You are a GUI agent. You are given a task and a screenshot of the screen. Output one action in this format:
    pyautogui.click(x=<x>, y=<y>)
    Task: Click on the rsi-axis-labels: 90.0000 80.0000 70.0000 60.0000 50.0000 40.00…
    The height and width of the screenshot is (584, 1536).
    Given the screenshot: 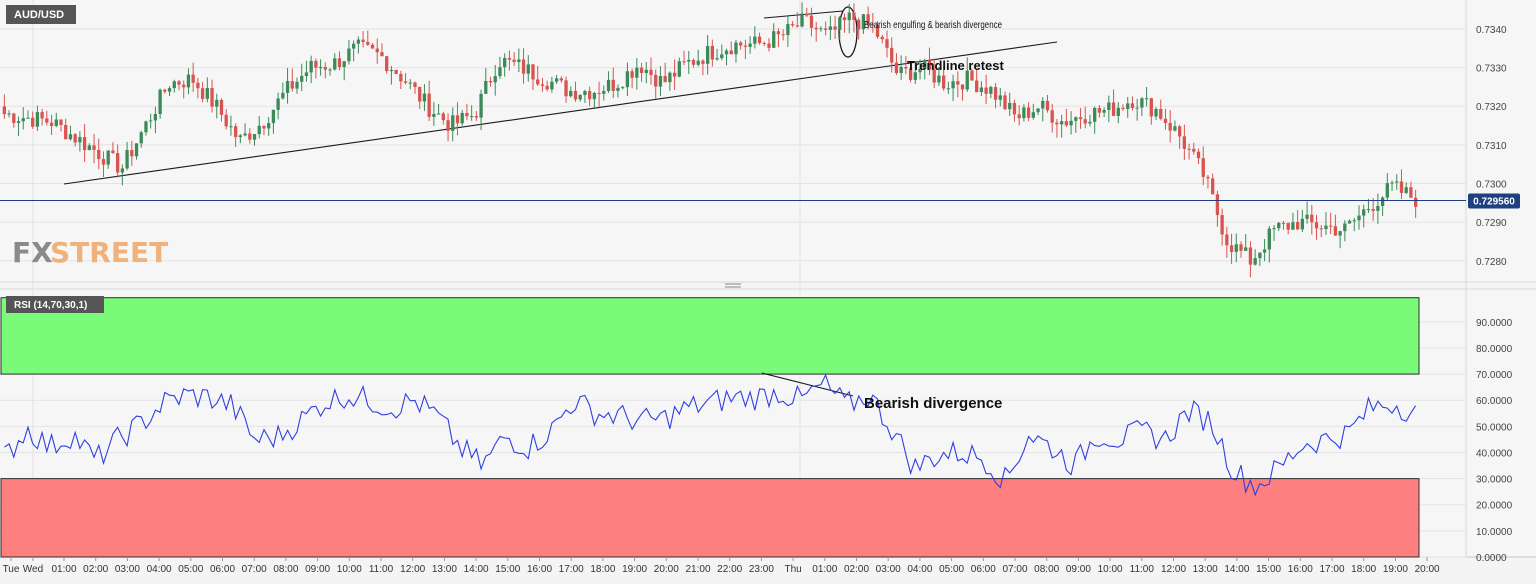 What is the action you would take?
    pyautogui.click(x=1494, y=441)
    